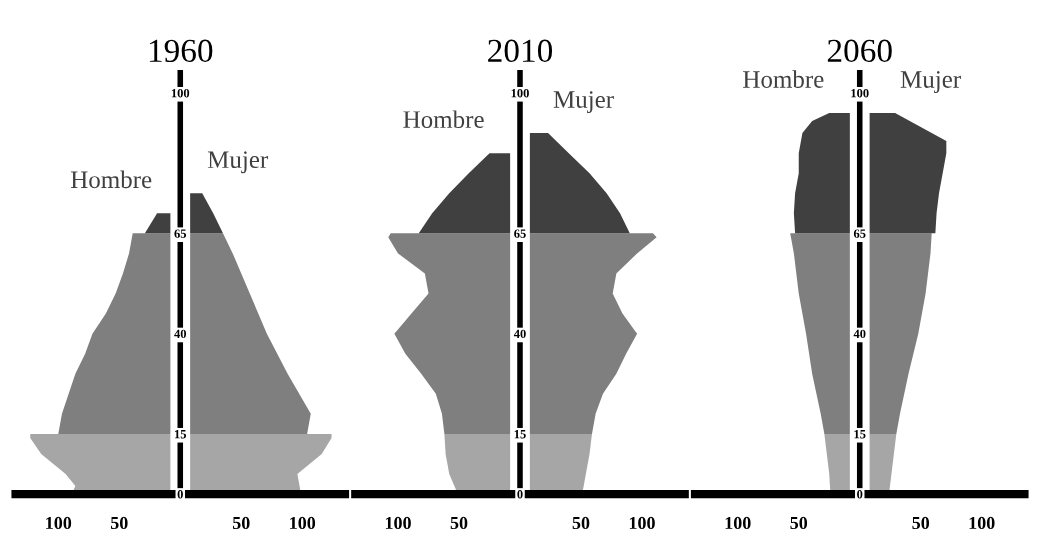 The width and height of the screenshot is (1040, 540). Describe the element at coordinates (181, 51) in the screenshot. I see `chart-title: 1960` at that location.